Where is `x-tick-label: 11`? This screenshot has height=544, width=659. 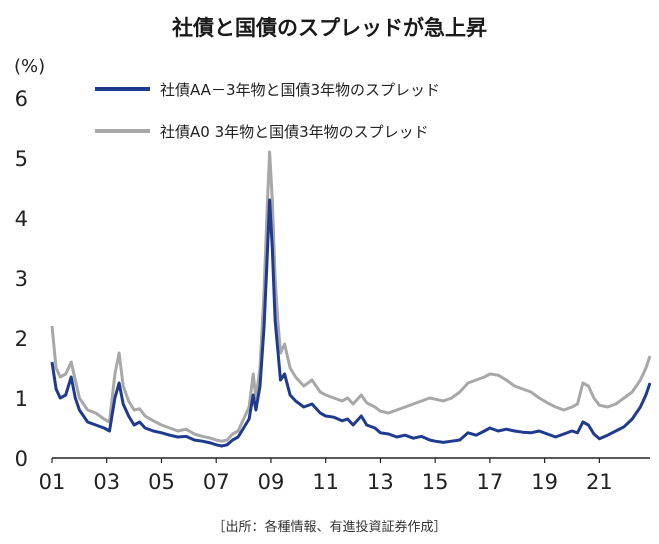
x-tick-label: 11 is located at coordinates (325, 482).